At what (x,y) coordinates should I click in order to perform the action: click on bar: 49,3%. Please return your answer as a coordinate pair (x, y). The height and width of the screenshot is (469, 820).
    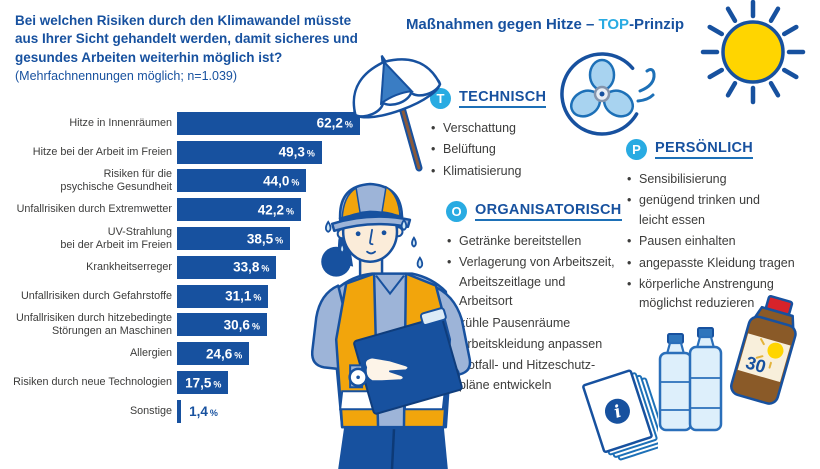
    Looking at the image, I should click on (249, 152).